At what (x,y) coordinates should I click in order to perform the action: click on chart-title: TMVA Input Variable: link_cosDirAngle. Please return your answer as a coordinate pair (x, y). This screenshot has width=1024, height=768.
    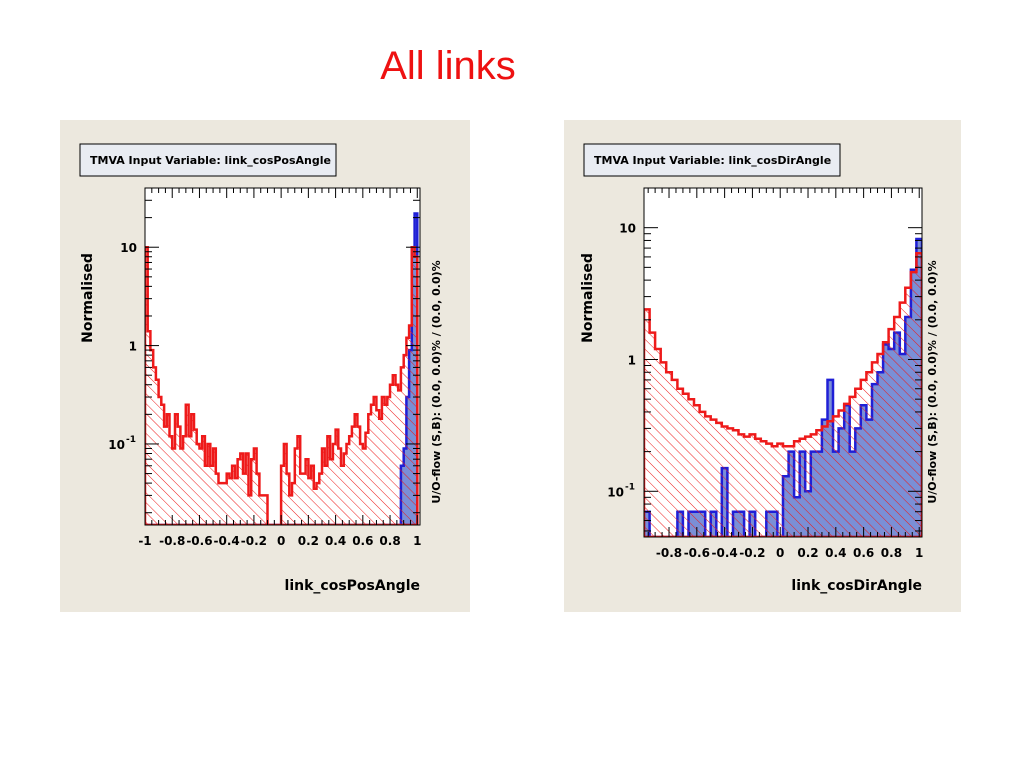
    Looking at the image, I should click on (712, 160).